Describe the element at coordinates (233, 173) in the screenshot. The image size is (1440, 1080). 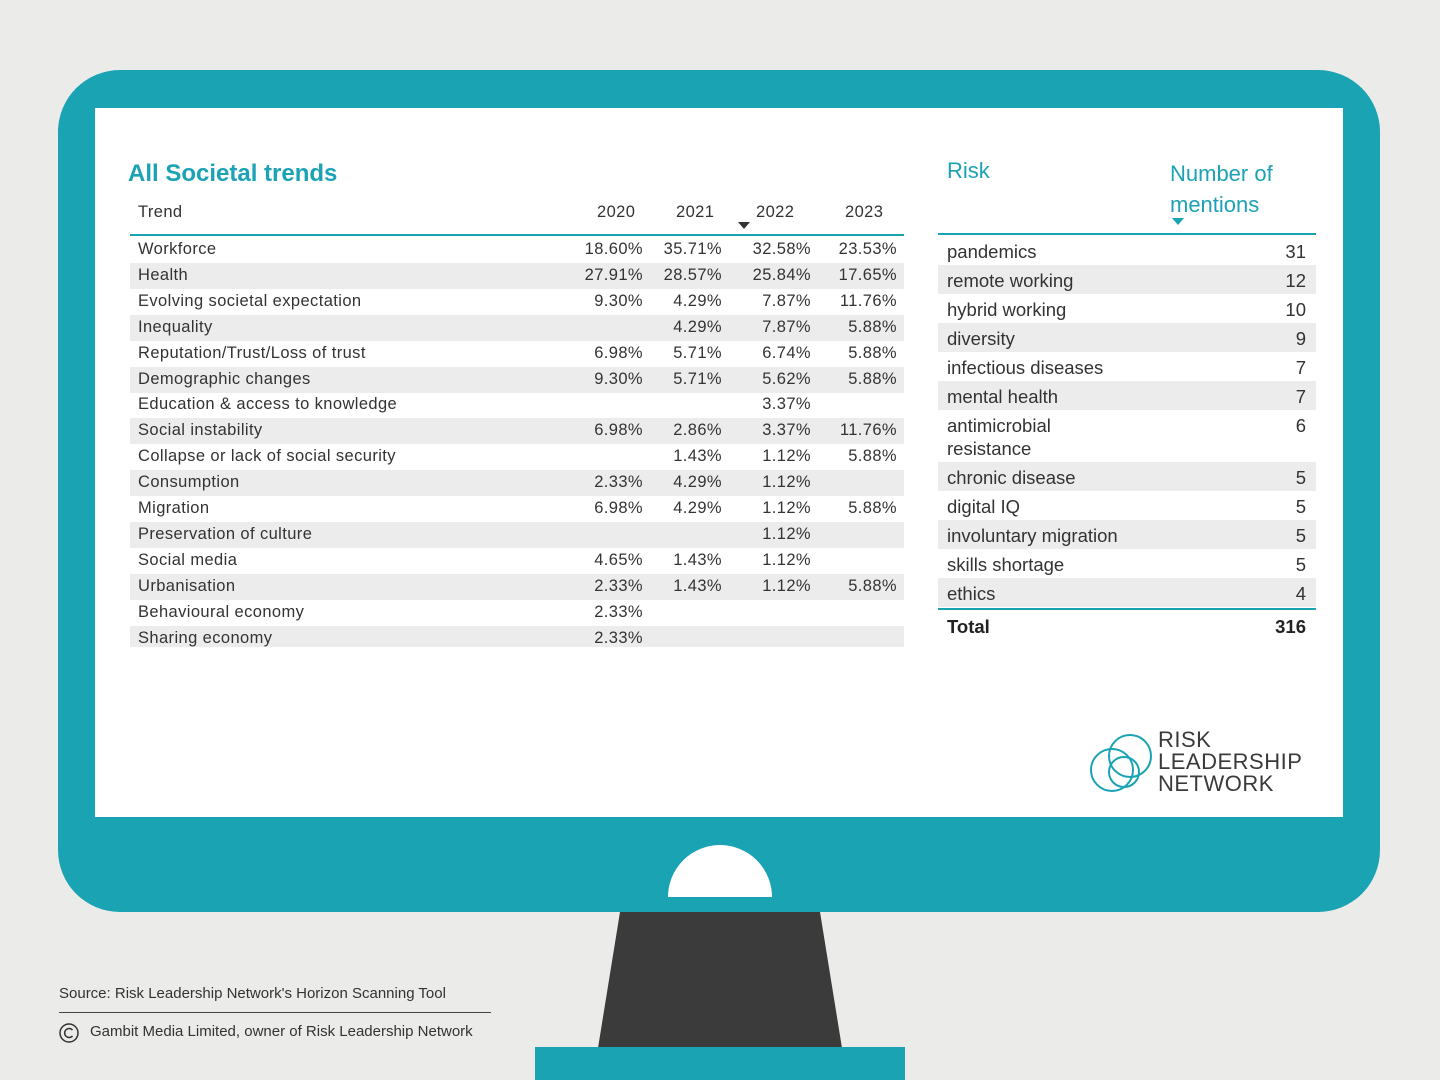
I see `table-title: All Societal trends` at that location.